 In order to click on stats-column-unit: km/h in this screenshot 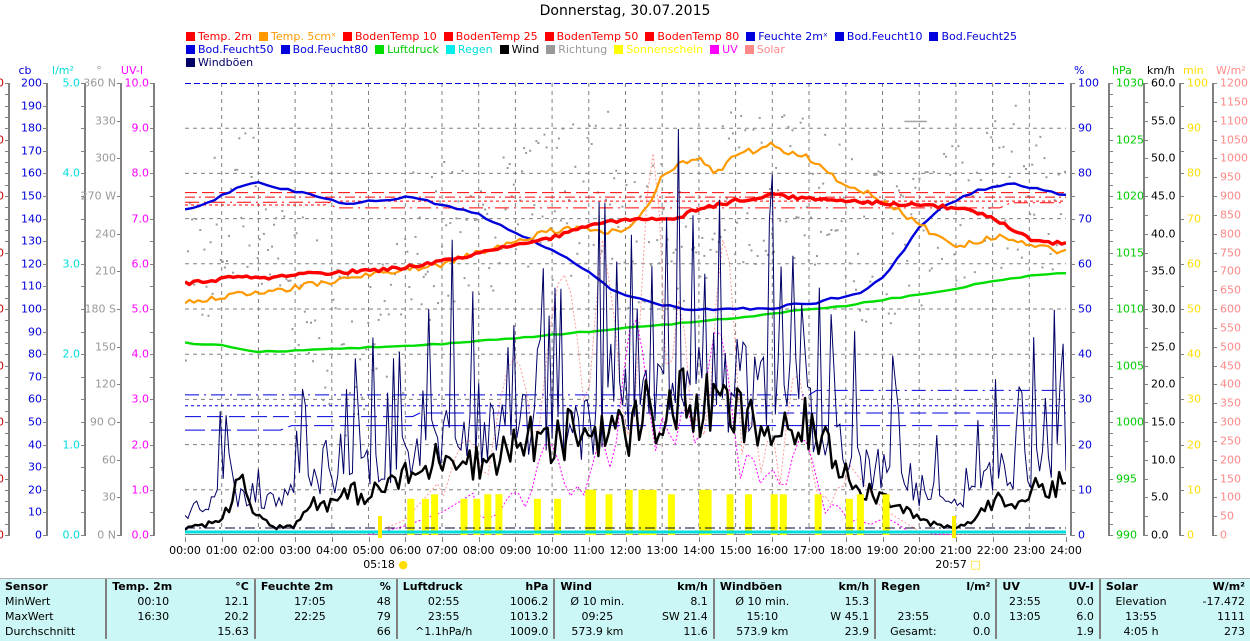, I will do `click(692, 586)`.